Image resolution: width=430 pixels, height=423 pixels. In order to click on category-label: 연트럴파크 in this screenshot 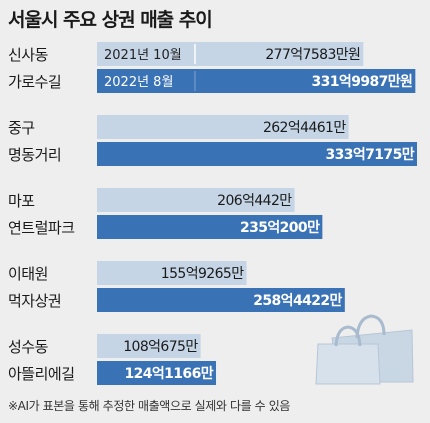, I will do `click(41, 228)`.